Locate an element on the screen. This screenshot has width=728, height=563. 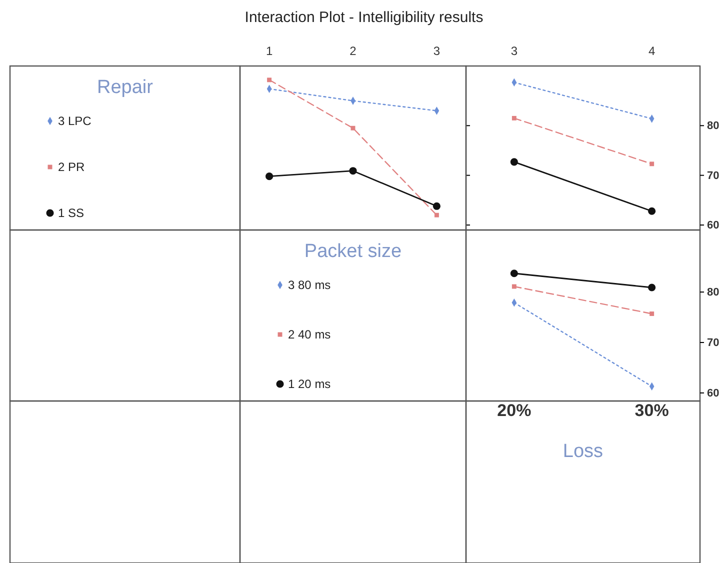
legend-title: Repair is located at coordinates (125, 87).